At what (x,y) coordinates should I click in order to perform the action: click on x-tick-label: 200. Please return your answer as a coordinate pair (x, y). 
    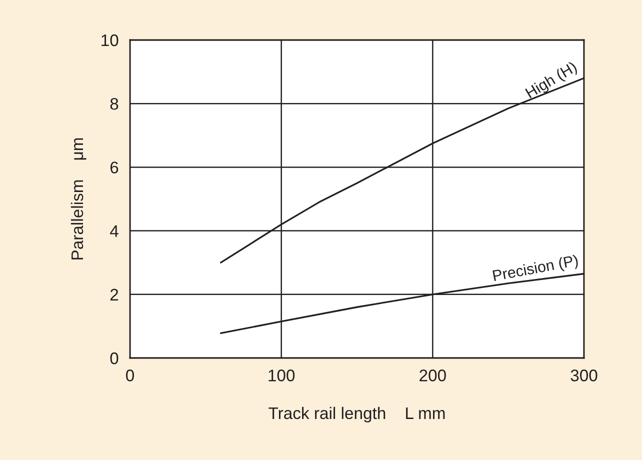
    Looking at the image, I should click on (433, 376).